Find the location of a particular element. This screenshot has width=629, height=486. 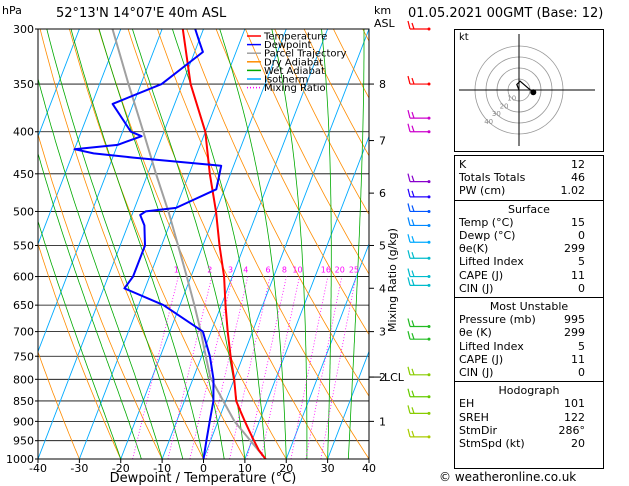

km-tick-label: 4 is located at coordinates (382, 288).